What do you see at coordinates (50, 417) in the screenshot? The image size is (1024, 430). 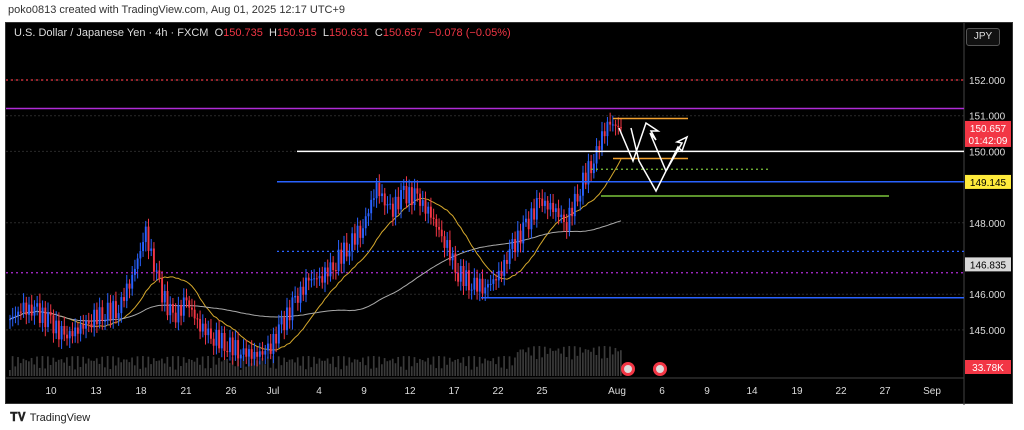 I see `tradingview-logo: 𝐓𝐕 TradingView` at bounding box center [50, 417].